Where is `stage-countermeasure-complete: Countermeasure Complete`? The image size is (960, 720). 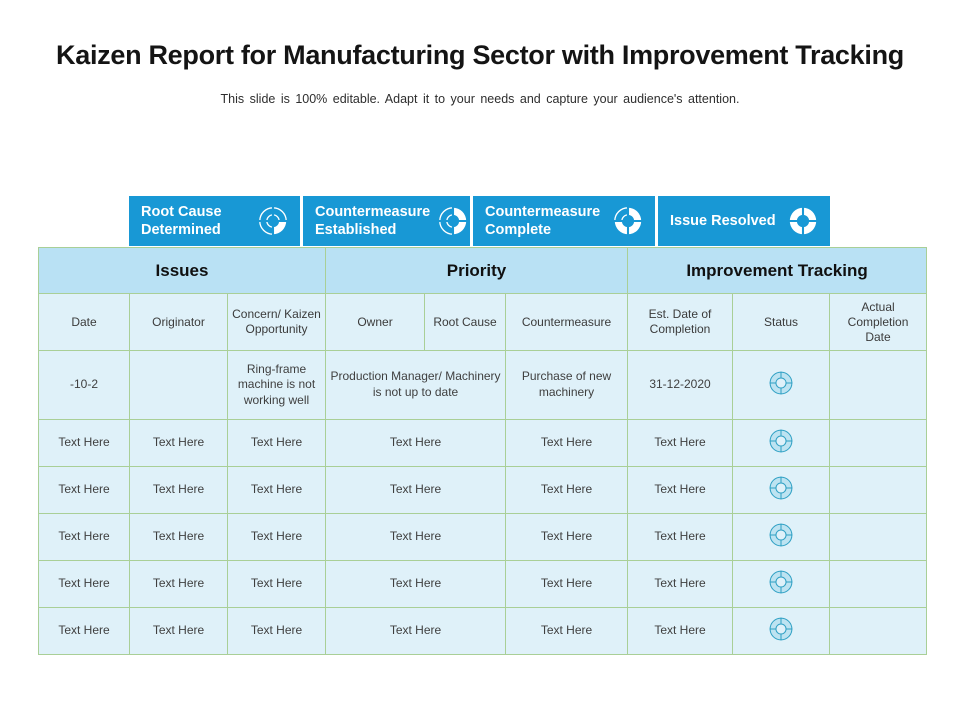
stage-countermeasure-complete: Countermeasure Complete is located at coordinates (564, 221).